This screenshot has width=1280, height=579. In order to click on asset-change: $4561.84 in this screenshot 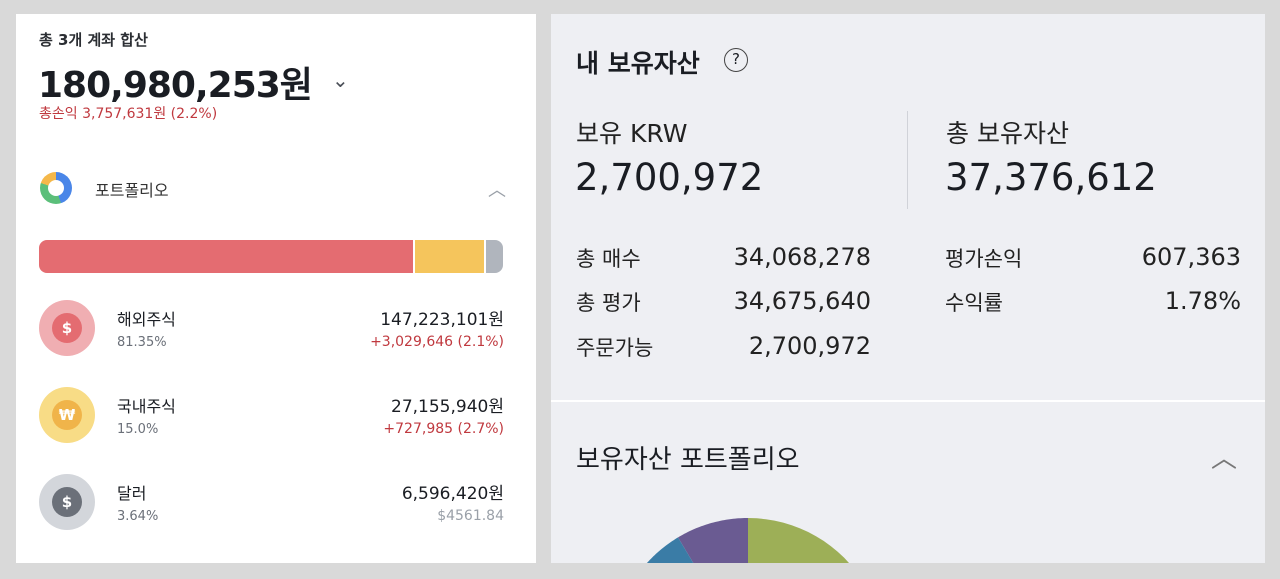, I will do `click(470, 516)`.